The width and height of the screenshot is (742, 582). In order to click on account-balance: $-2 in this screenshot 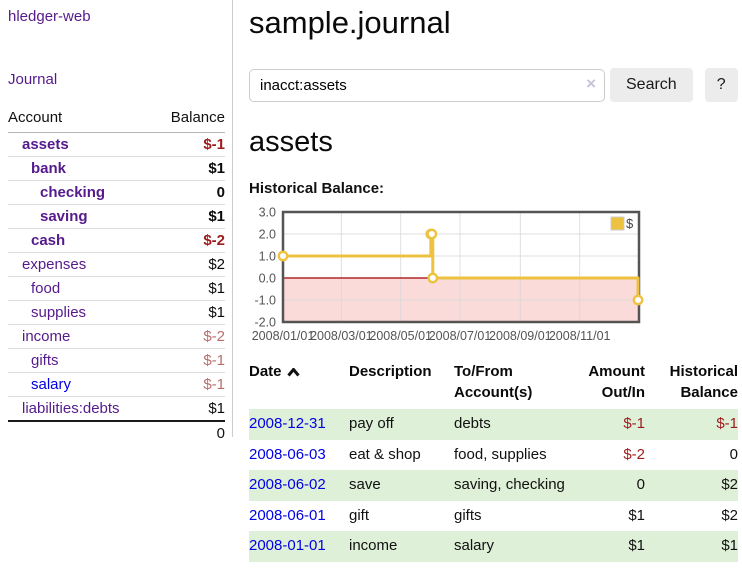, I will do `click(189, 240)`.